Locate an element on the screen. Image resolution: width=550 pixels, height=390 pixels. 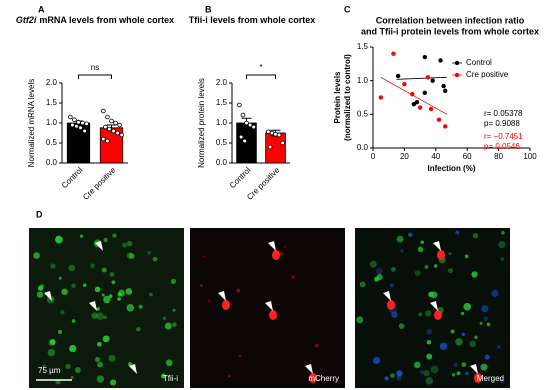
title-text: Tfii-i levels from whole cortex is located at coordinates (252, 20).